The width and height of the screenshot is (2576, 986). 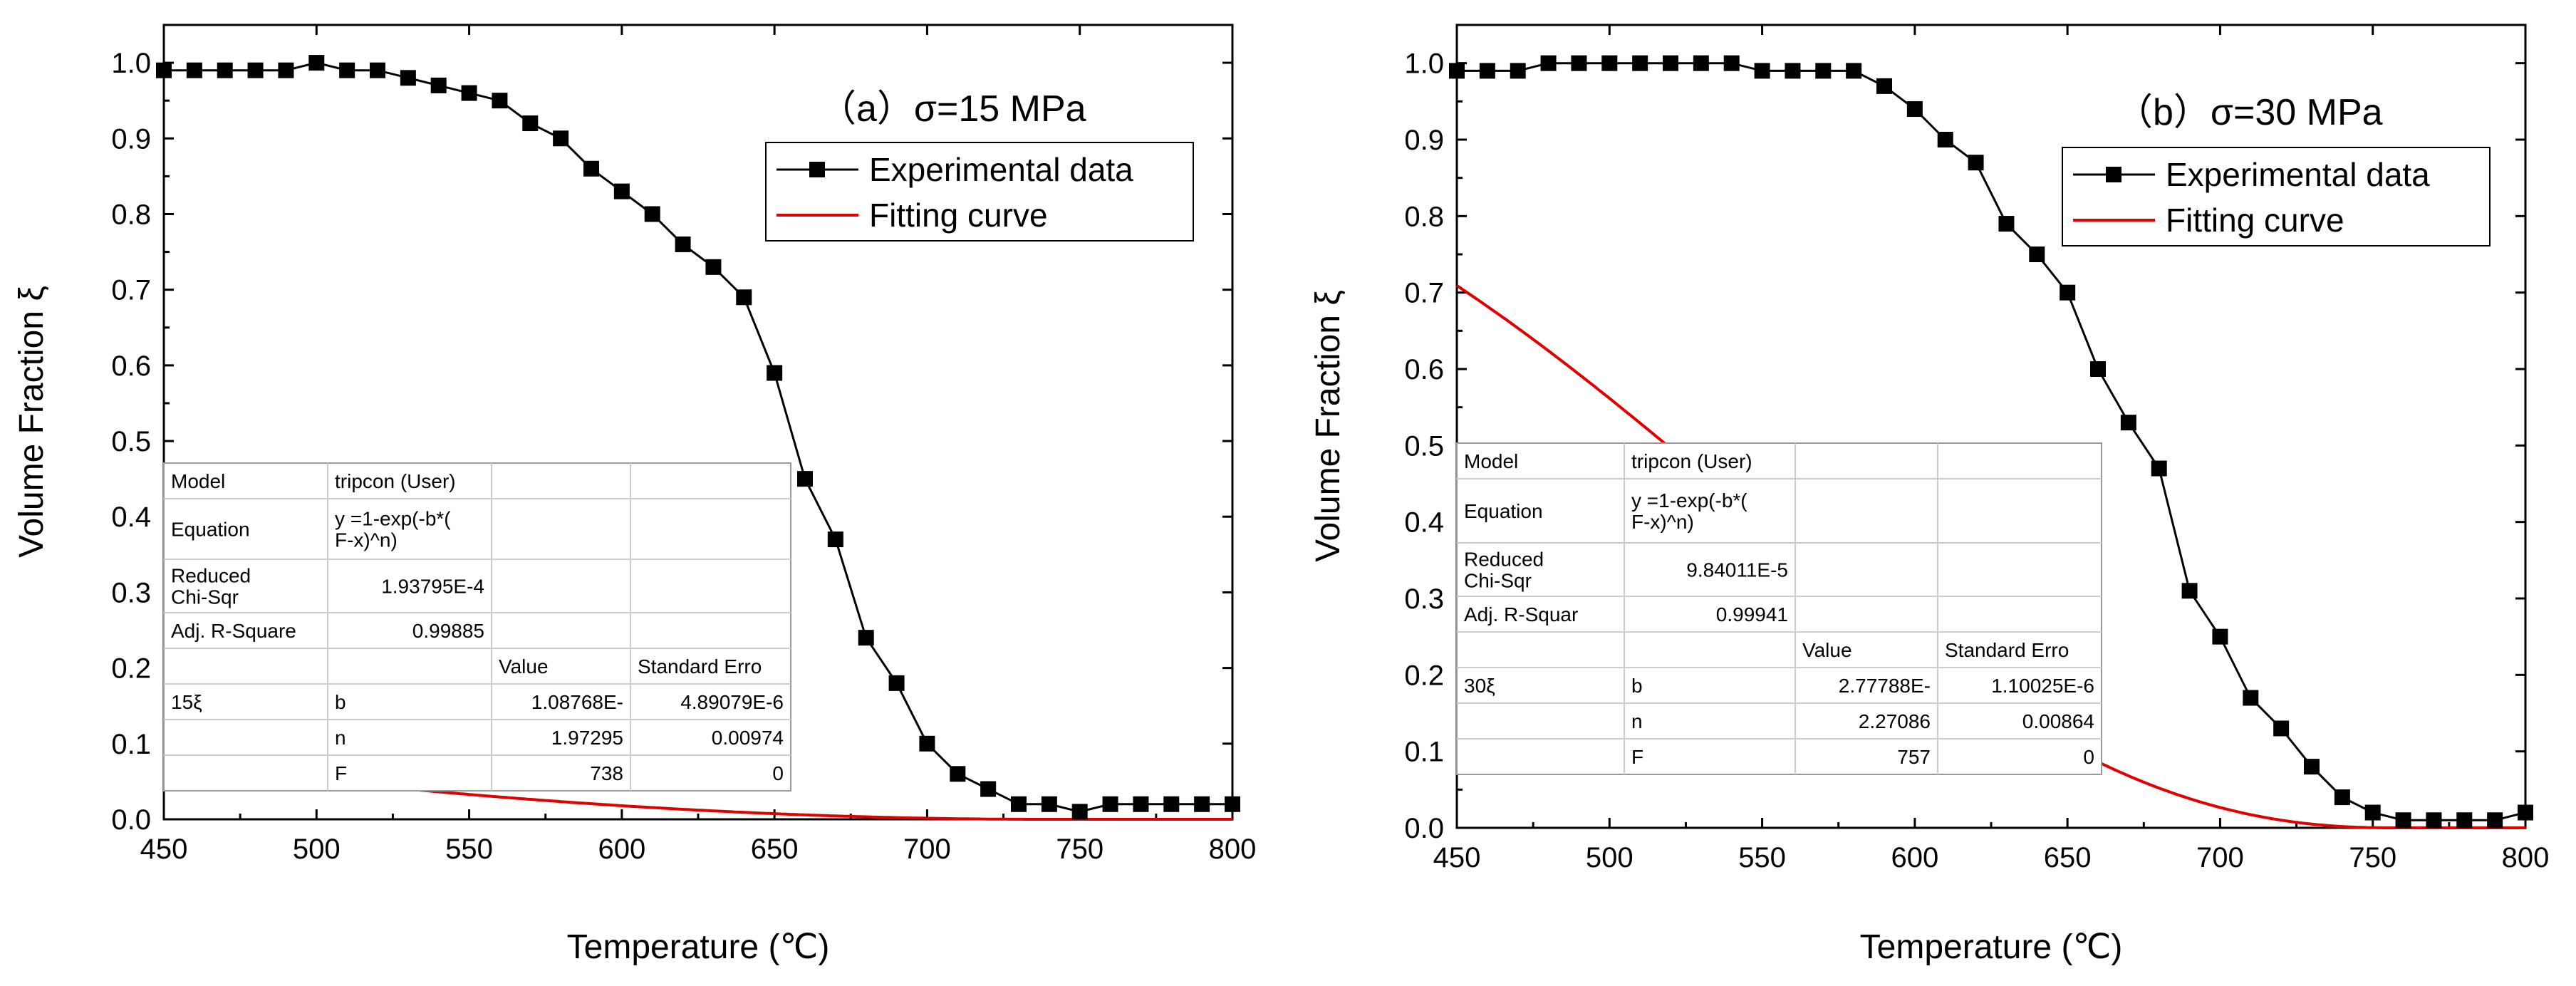 I want to click on table-cell-line: Adj. R-Squar, so click(x=1521, y=614).